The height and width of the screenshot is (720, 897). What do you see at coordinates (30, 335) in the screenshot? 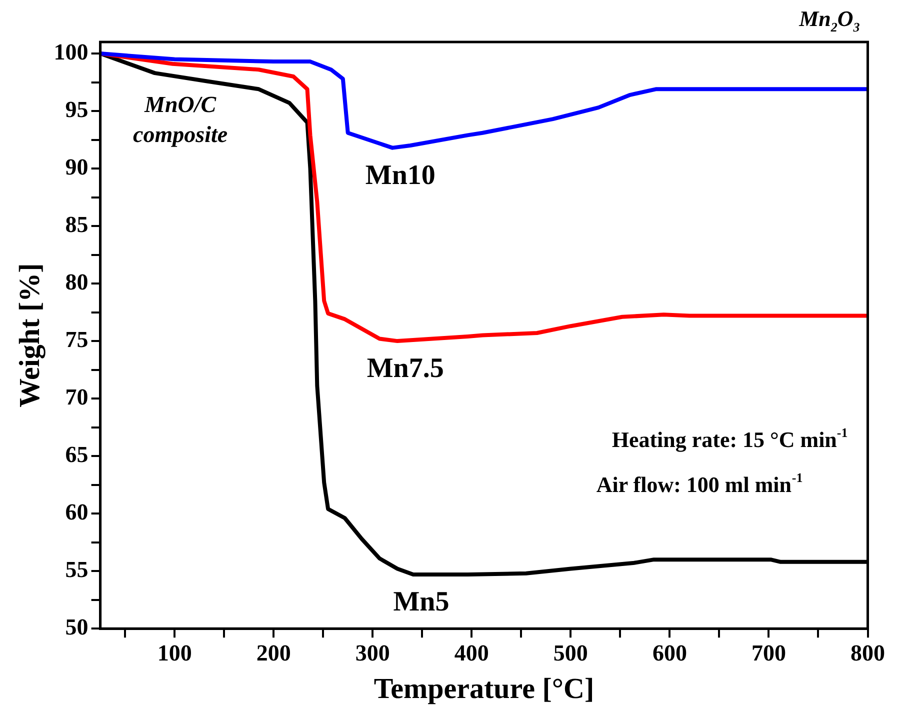
I see `y-axis-title: Weight [%]` at bounding box center [30, 335].